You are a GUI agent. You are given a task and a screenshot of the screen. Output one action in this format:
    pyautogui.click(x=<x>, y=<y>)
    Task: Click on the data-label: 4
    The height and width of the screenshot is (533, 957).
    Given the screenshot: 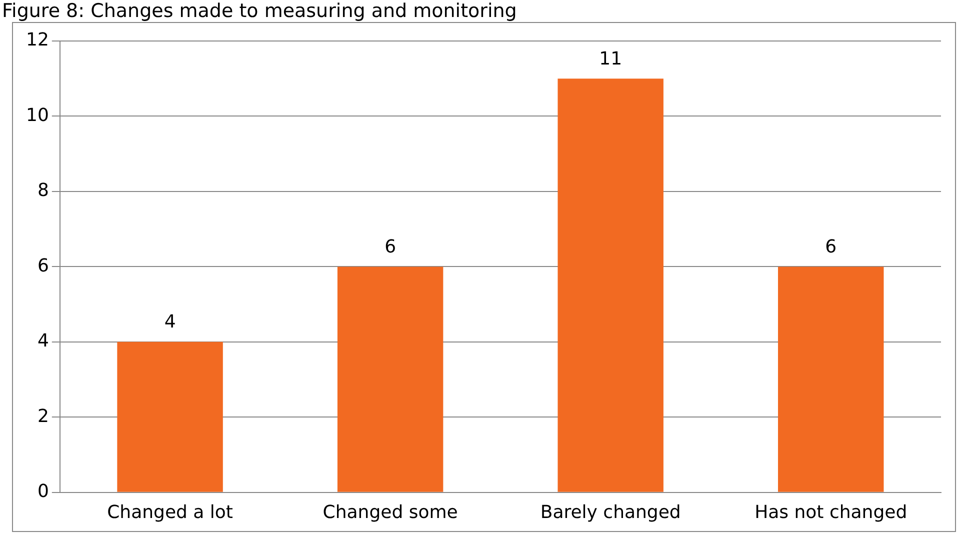 What is the action you would take?
    pyautogui.click(x=170, y=322)
    